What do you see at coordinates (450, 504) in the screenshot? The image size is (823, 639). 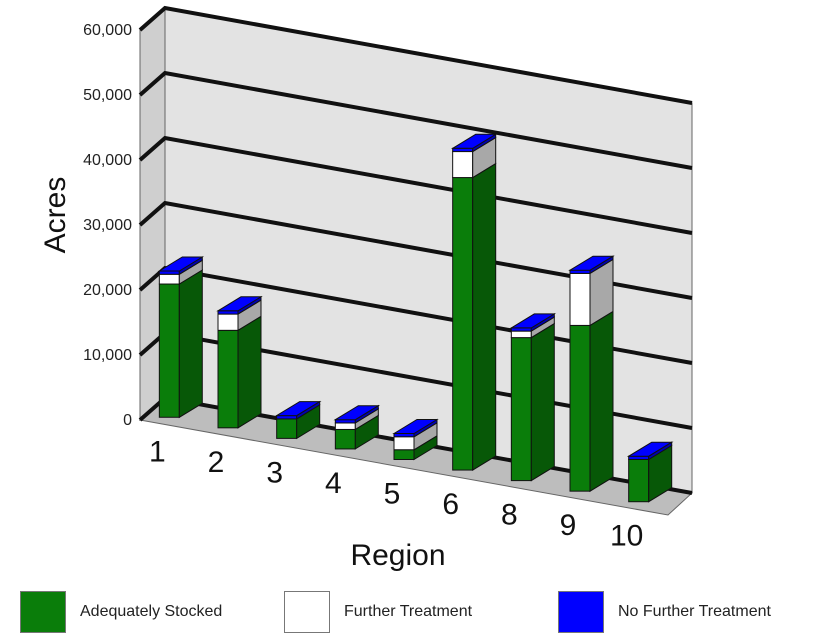 I see `x-tick-label: 6` at bounding box center [450, 504].